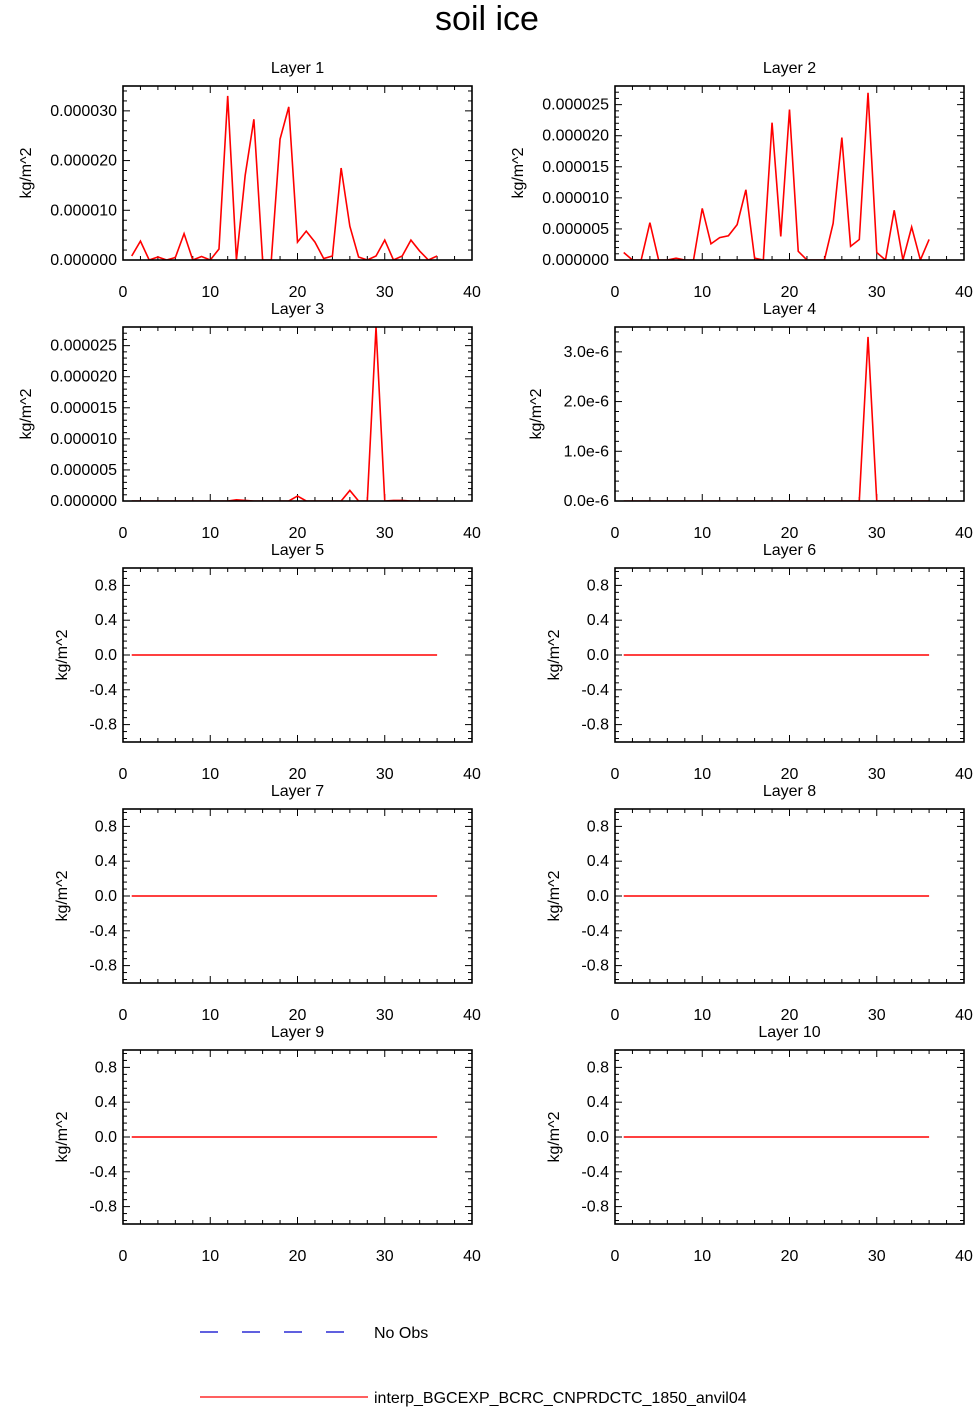 Image resolution: width=975 pixels, height=1407 pixels. I want to click on panel-layer-10: Layer 10 0 10 20 30 40 -0.8 -0.4 0.0 0.4 0.8 kg/m^2, so click(759, 1144).